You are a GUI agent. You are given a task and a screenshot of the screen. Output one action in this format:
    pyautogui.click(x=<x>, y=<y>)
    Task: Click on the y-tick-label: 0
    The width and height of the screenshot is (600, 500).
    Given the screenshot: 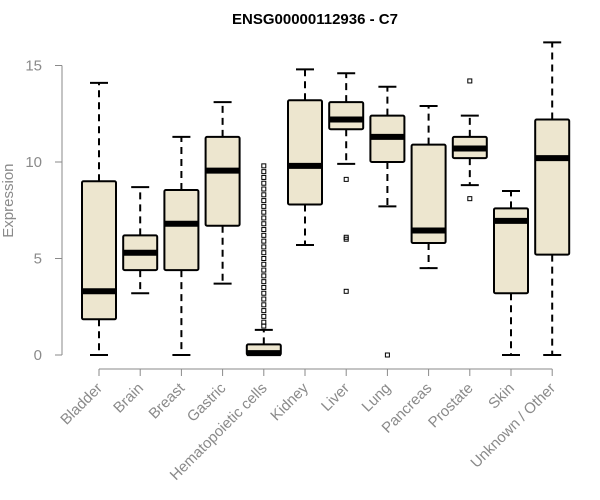 What is the action you would take?
    pyautogui.click(x=38, y=355)
    